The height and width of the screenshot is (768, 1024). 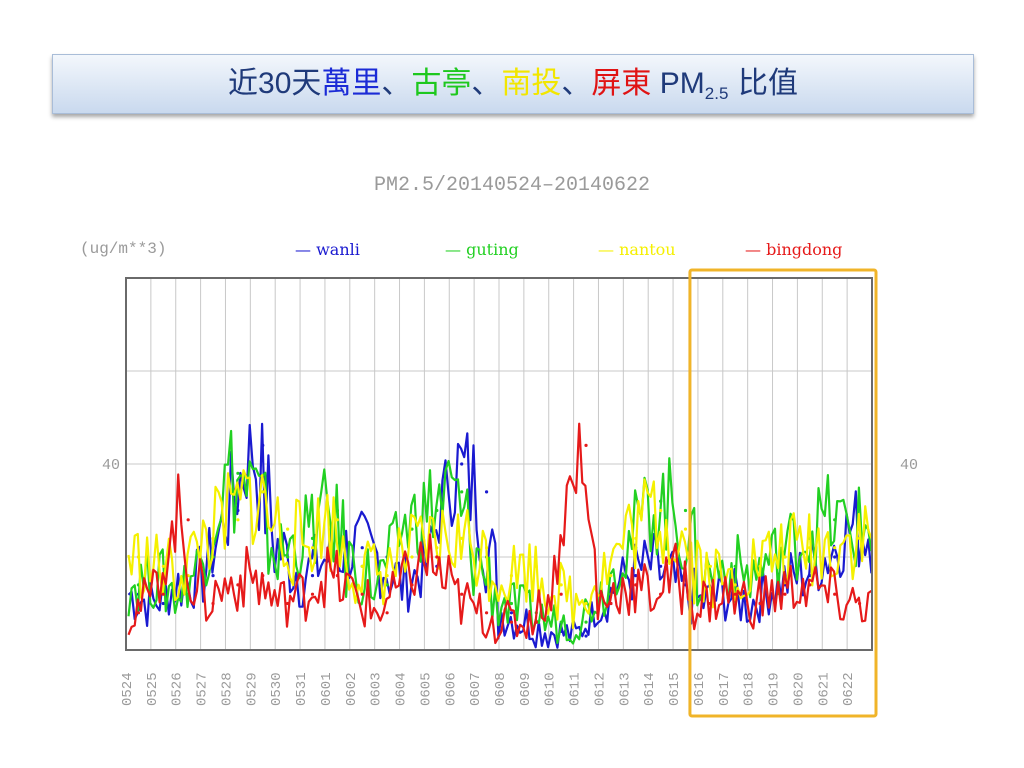 What do you see at coordinates (275, 83) in the screenshot?
I see `title-part-1: 30` at bounding box center [275, 83].